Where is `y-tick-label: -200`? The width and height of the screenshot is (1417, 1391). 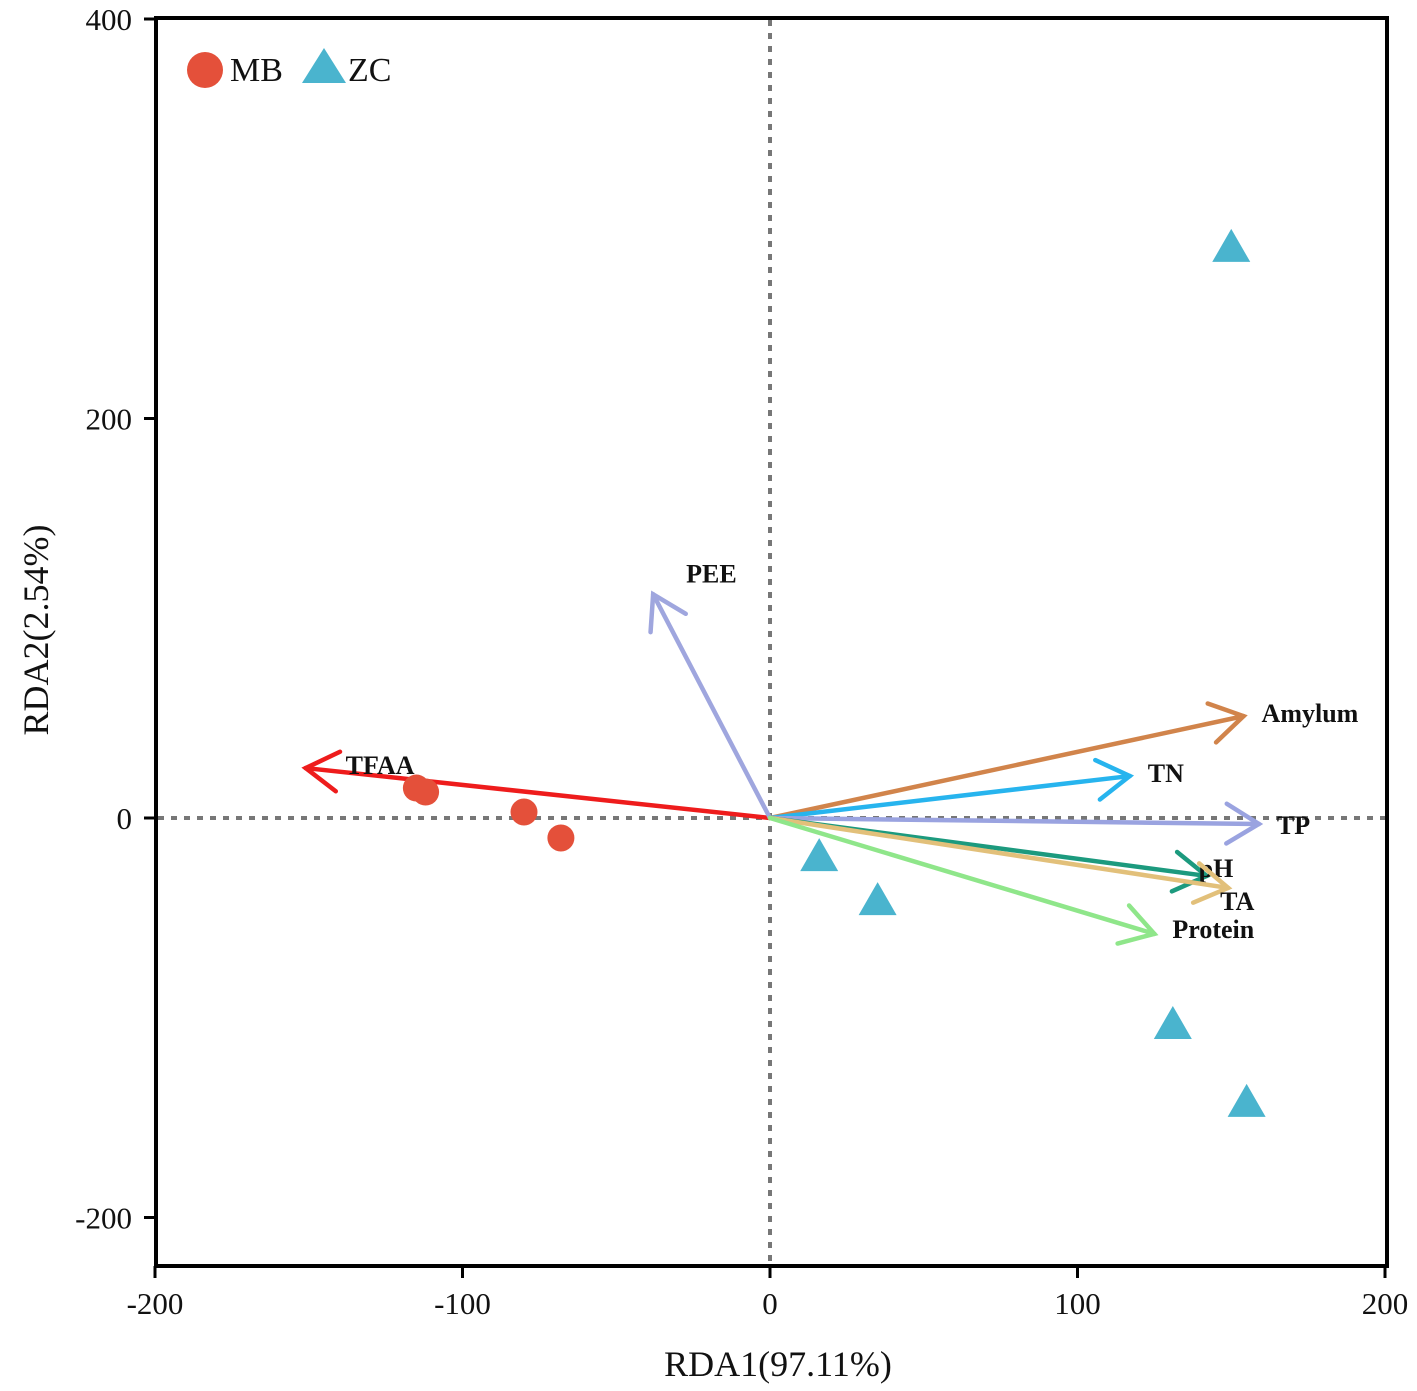
y-tick-label: -200 is located at coordinates (103, 1218).